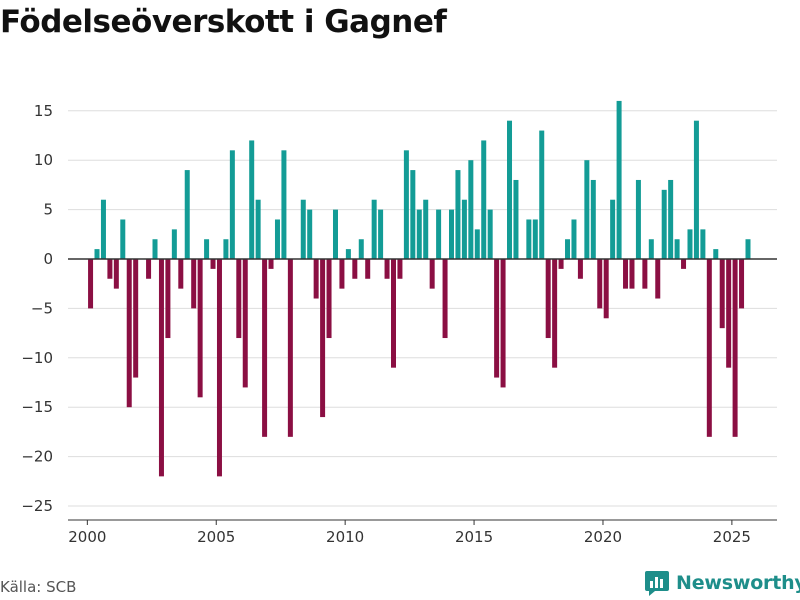 This screenshot has height=600, width=800. What do you see at coordinates (42, 308) in the screenshot?
I see `y-tick-label: −5` at bounding box center [42, 308].